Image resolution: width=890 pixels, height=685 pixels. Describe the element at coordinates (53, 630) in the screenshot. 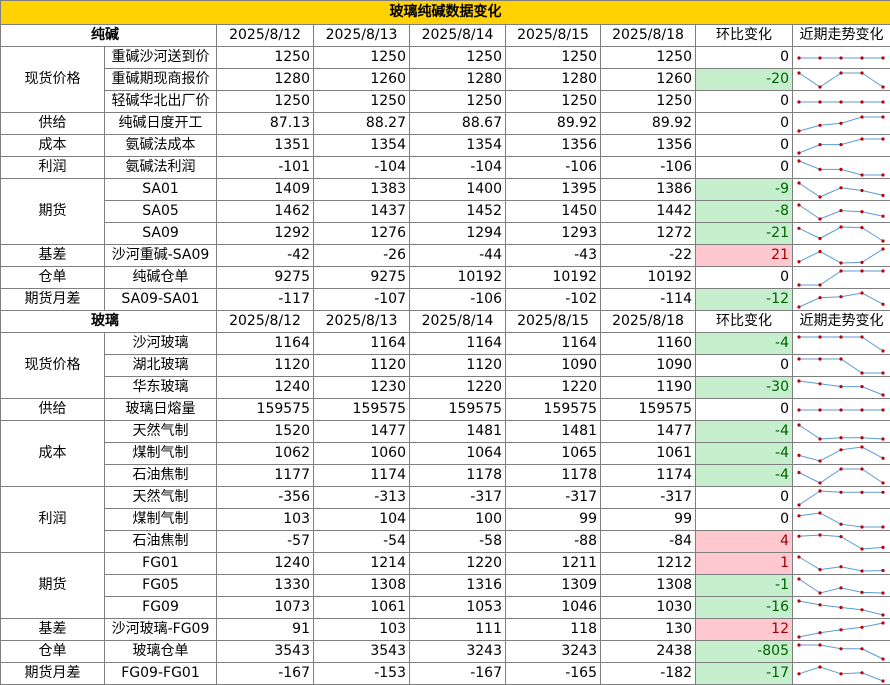

I see `group-label: 基差` at that location.